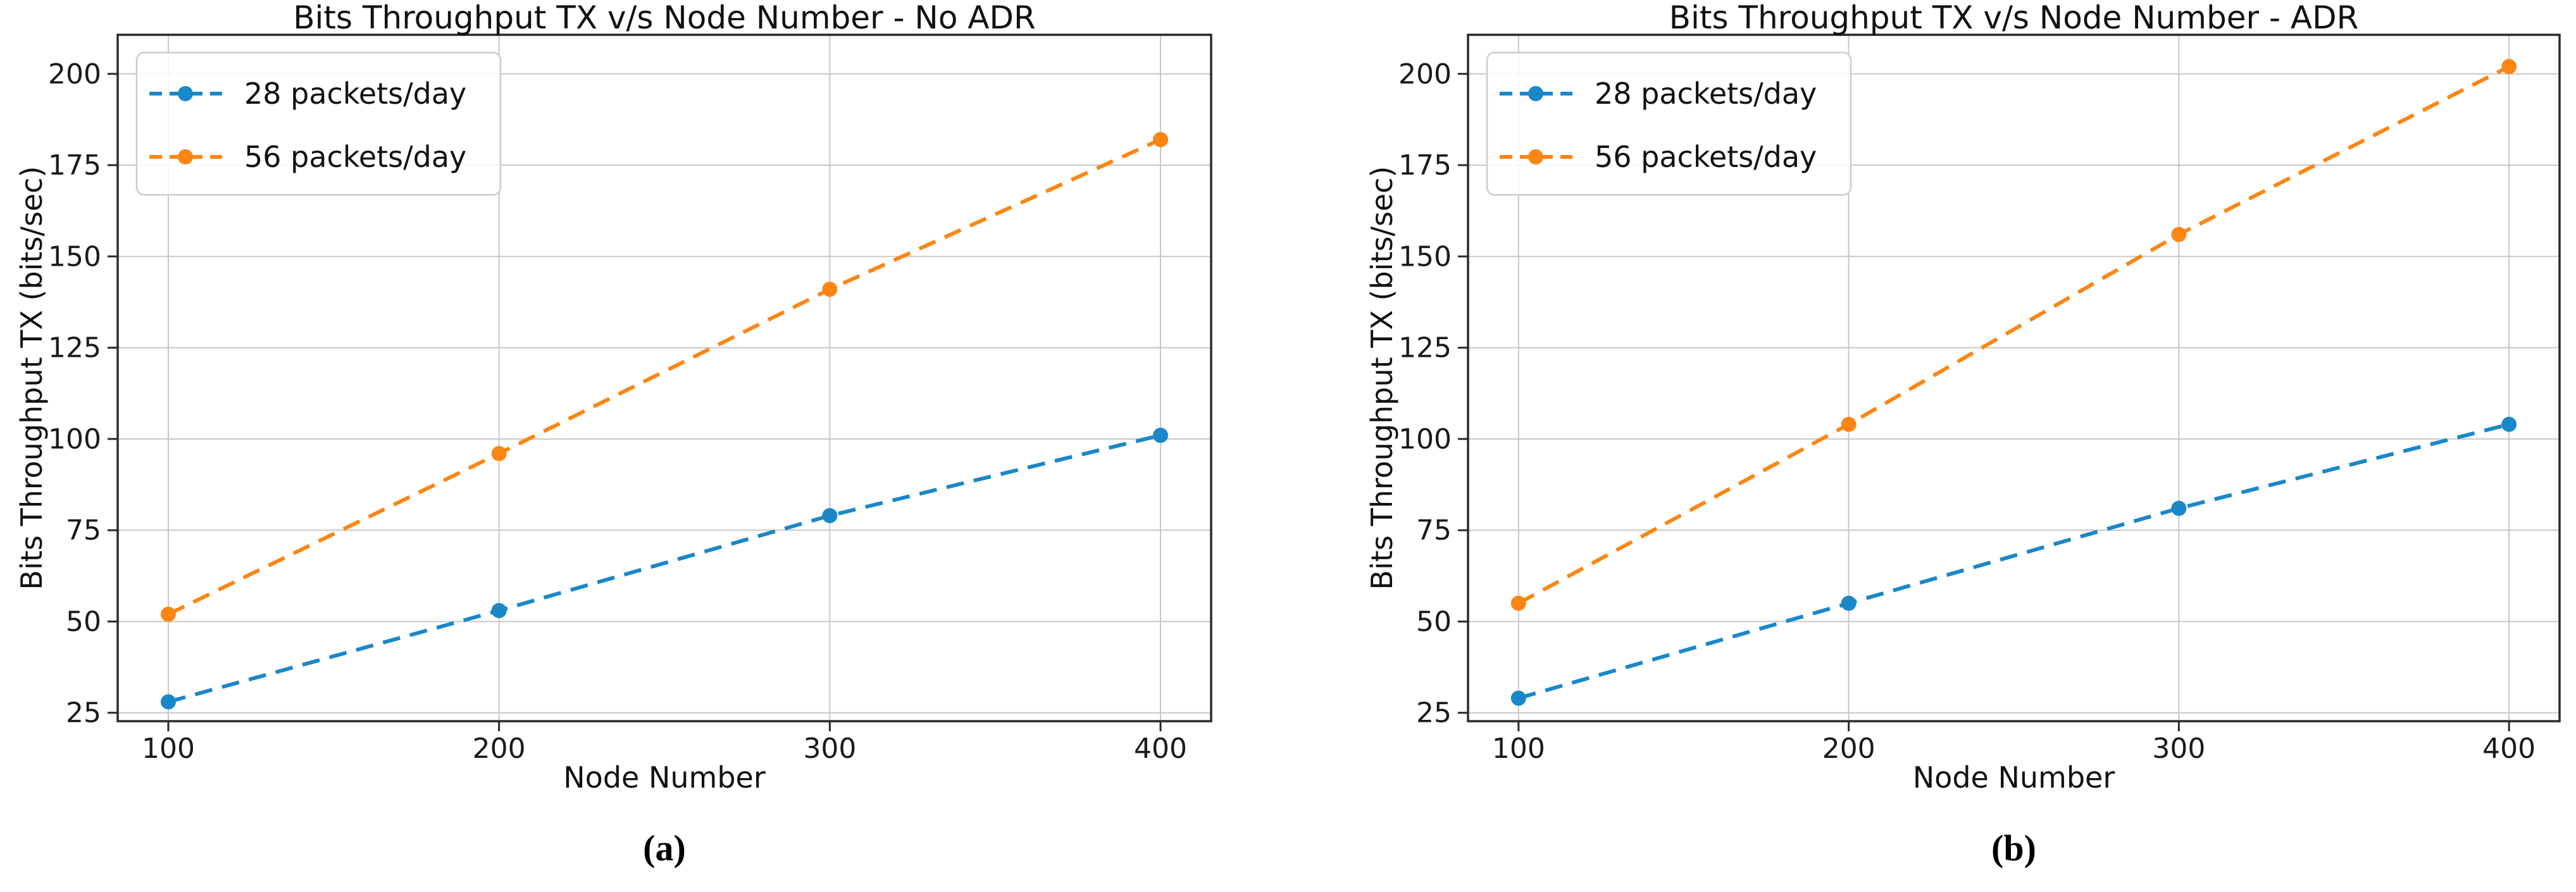  What do you see at coordinates (664, 848) in the screenshot?
I see `subfigure-caption: (a)` at bounding box center [664, 848].